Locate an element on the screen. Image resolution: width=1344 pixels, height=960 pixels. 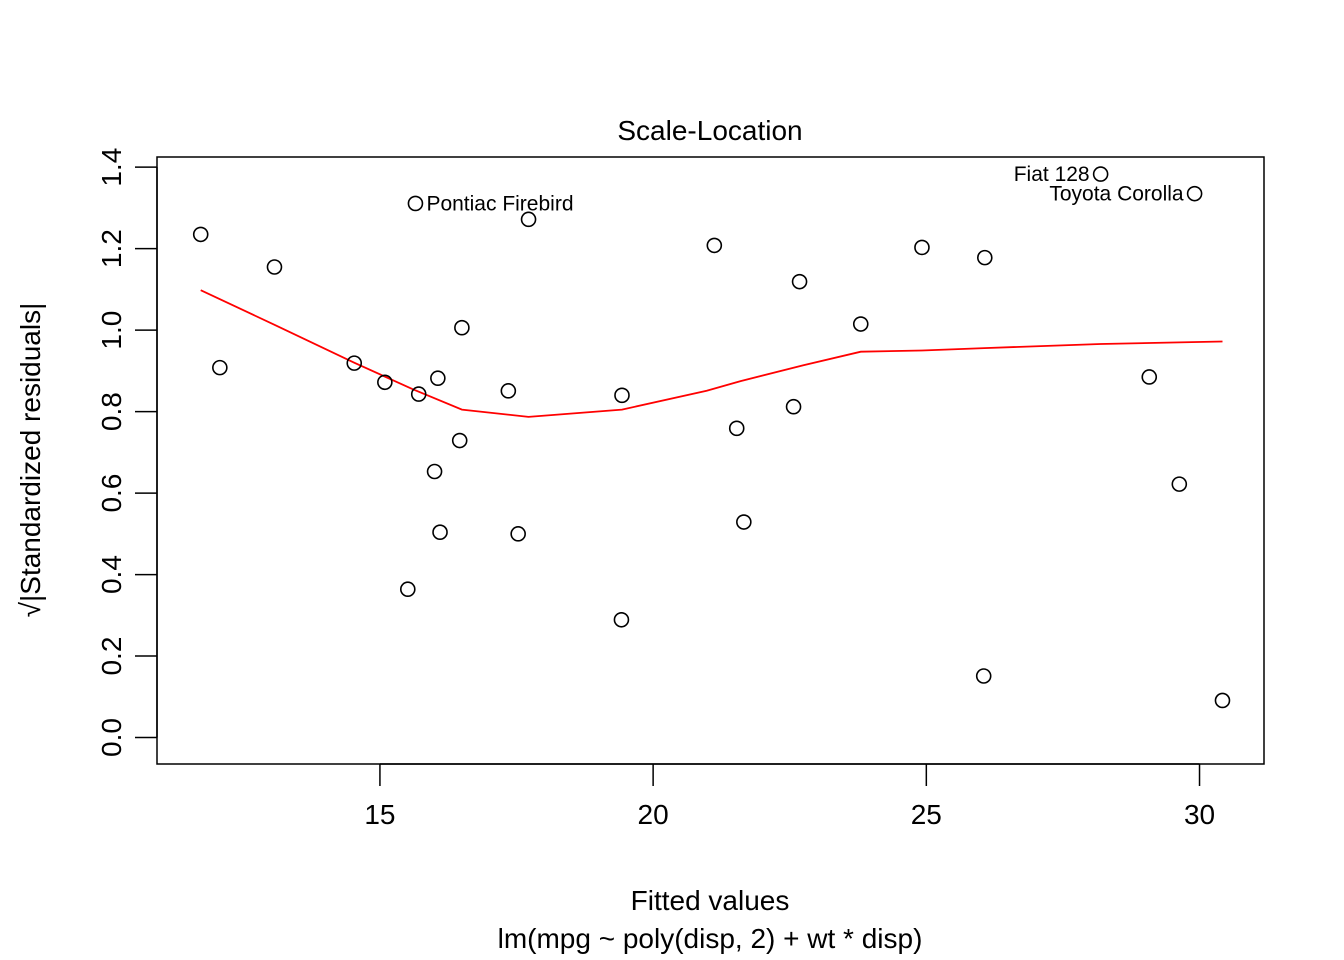
point-label: Toyota Corolla is located at coordinates (1116, 194).